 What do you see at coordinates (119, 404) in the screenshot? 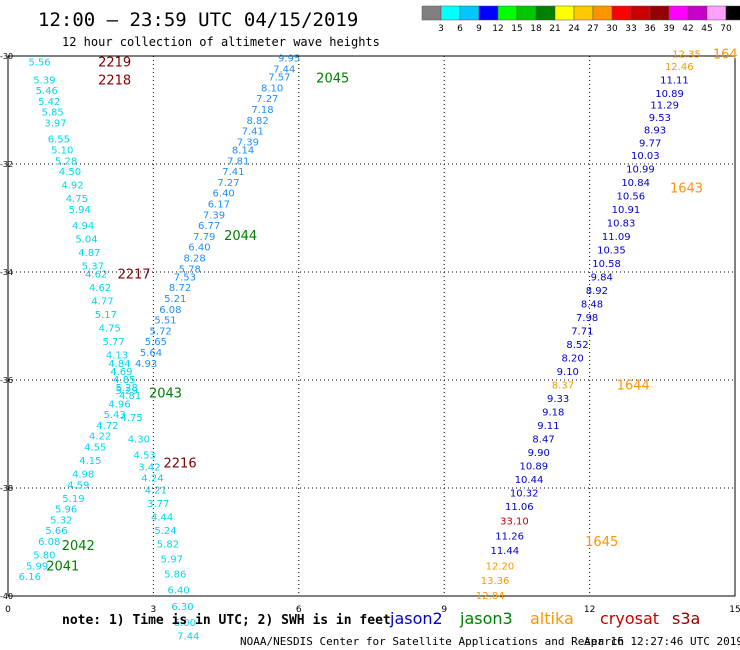
I see `wave-height-point: 4.96` at bounding box center [119, 404].